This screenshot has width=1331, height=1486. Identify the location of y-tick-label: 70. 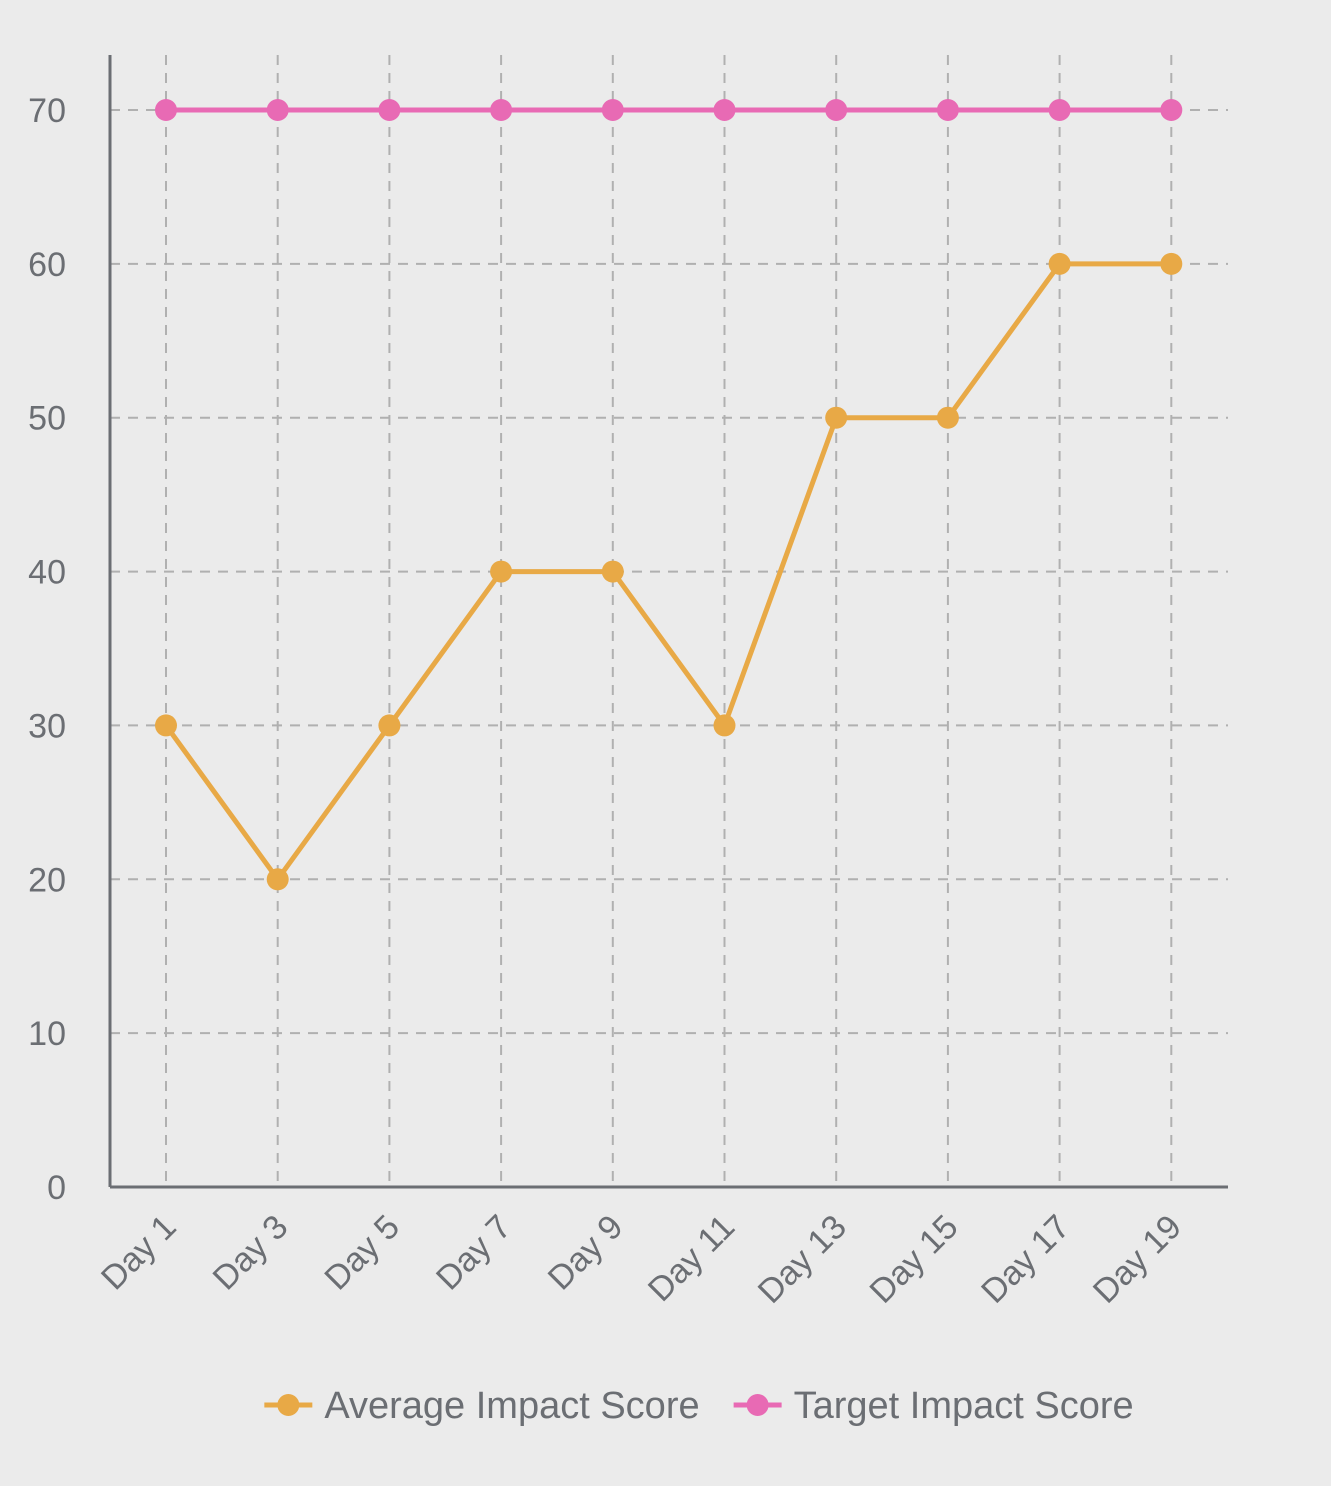
(47, 111).